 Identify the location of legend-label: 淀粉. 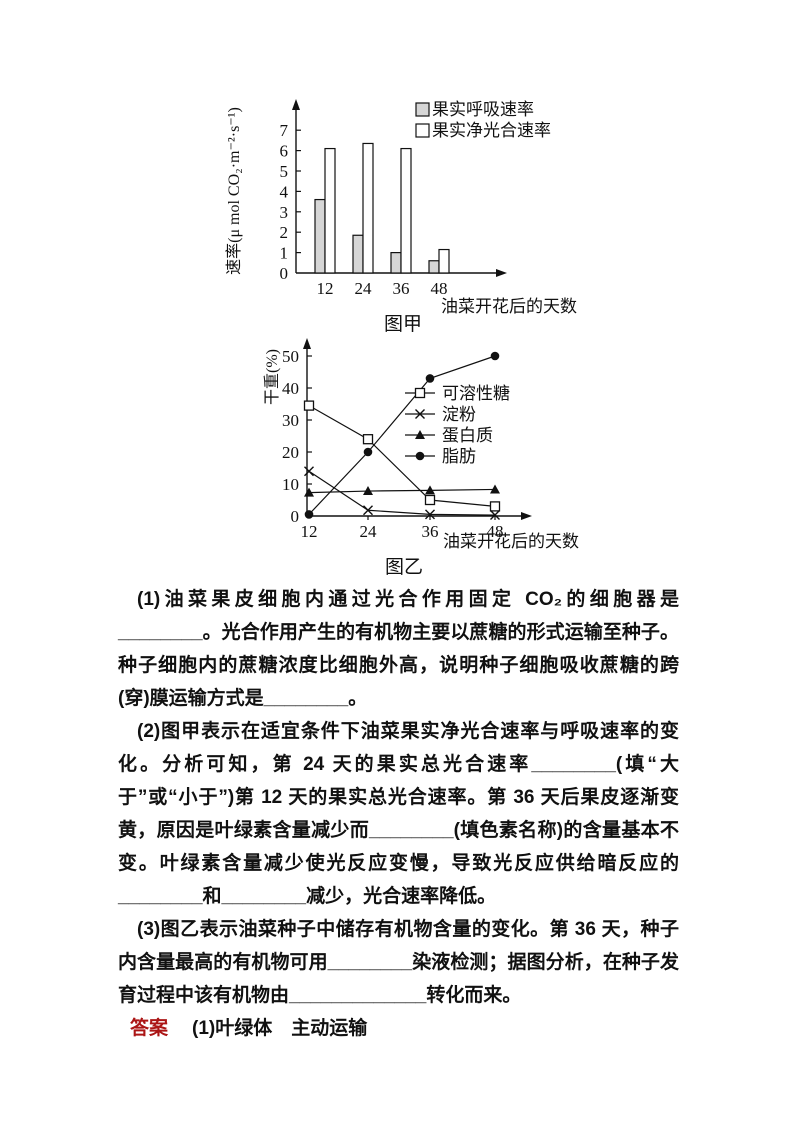
(459, 414).